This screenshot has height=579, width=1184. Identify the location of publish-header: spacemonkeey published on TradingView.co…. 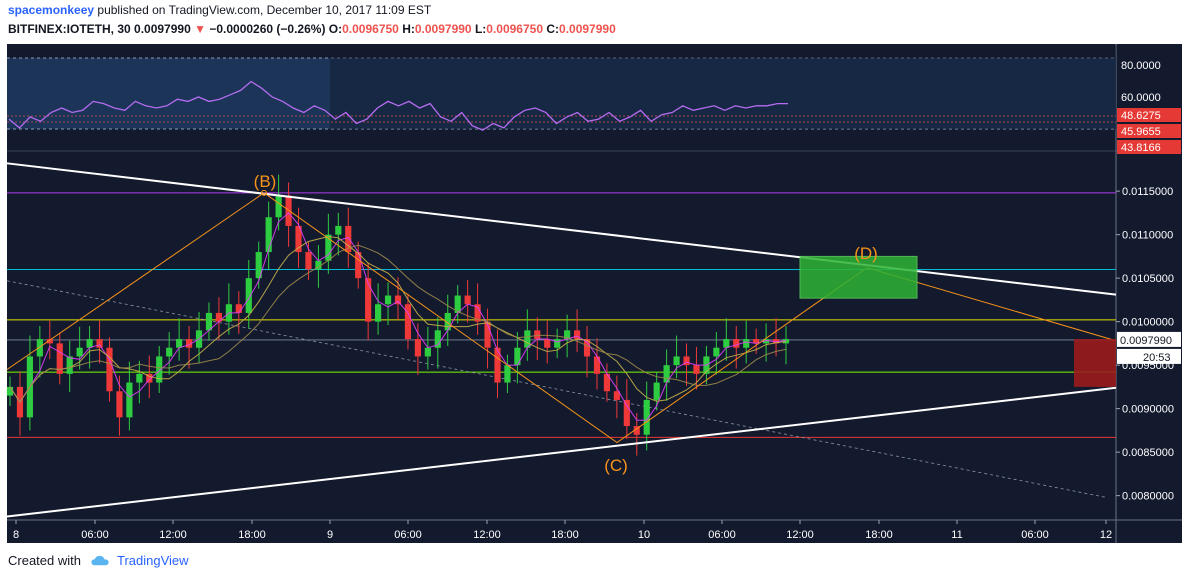
(219, 10).